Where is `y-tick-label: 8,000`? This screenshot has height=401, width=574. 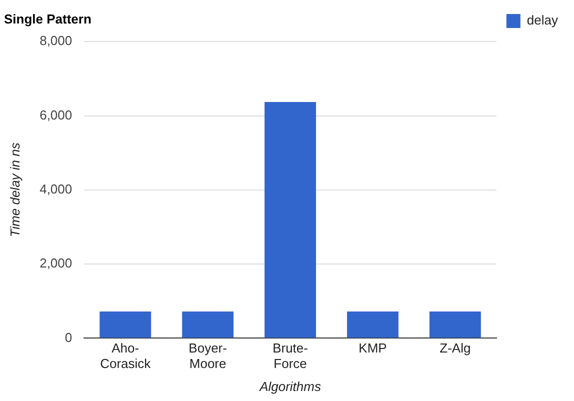
y-tick-label: 8,000 is located at coordinates (56, 40).